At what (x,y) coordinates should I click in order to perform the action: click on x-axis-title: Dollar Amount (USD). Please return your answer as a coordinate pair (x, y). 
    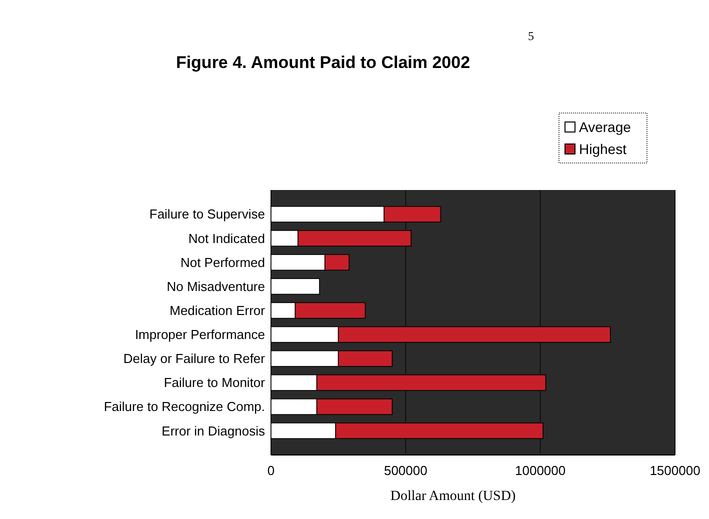
    Looking at the image, I should click on (453, 496).